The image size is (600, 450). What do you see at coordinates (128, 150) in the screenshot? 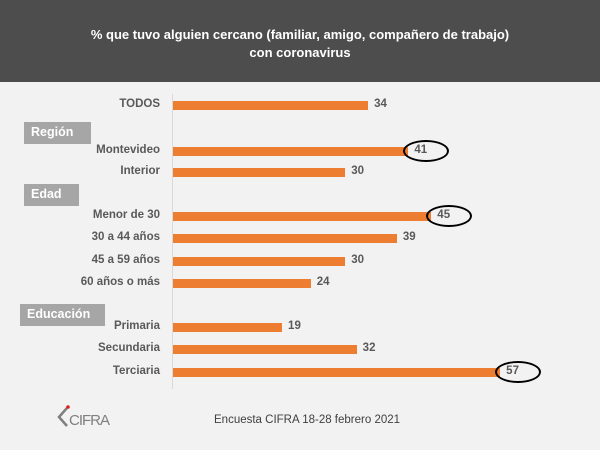
I see `category-label: Montevideo` at bounding box center [128, 150].